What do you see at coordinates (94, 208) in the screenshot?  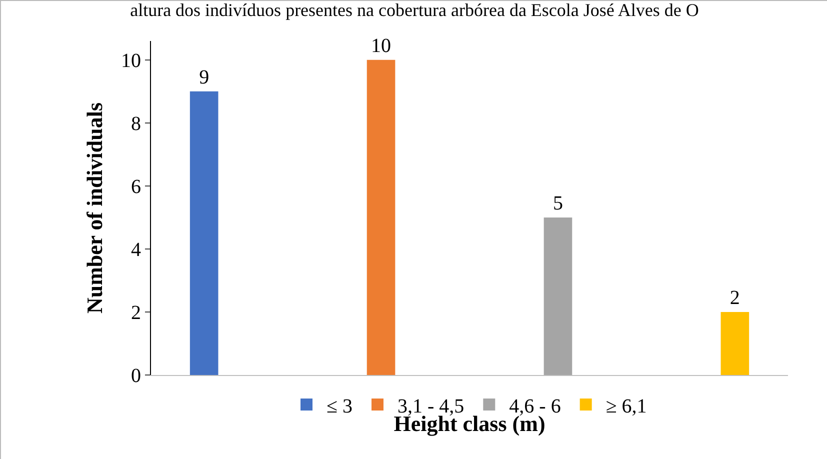 I see `y-axis-title: Number of individuals` at bounding box center [94, 208].